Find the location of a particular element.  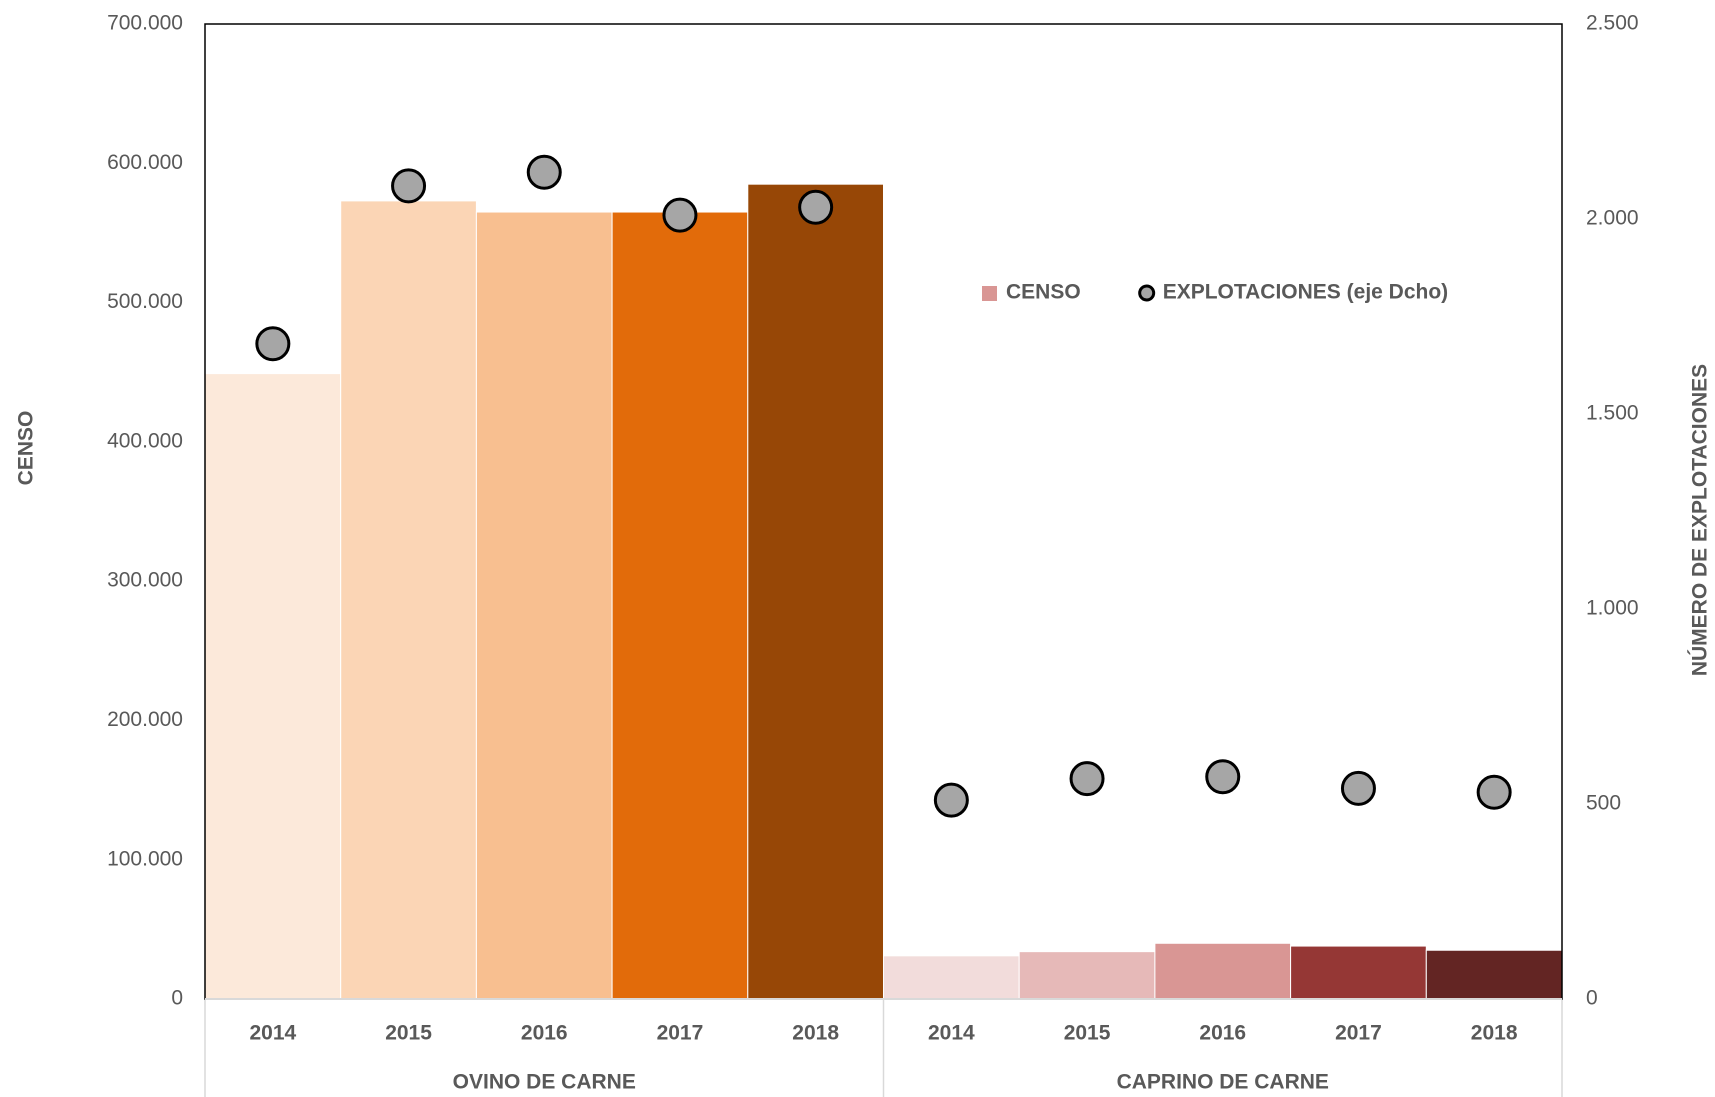

y-tick-label: 700.000 is located at coordinates (145, 23).